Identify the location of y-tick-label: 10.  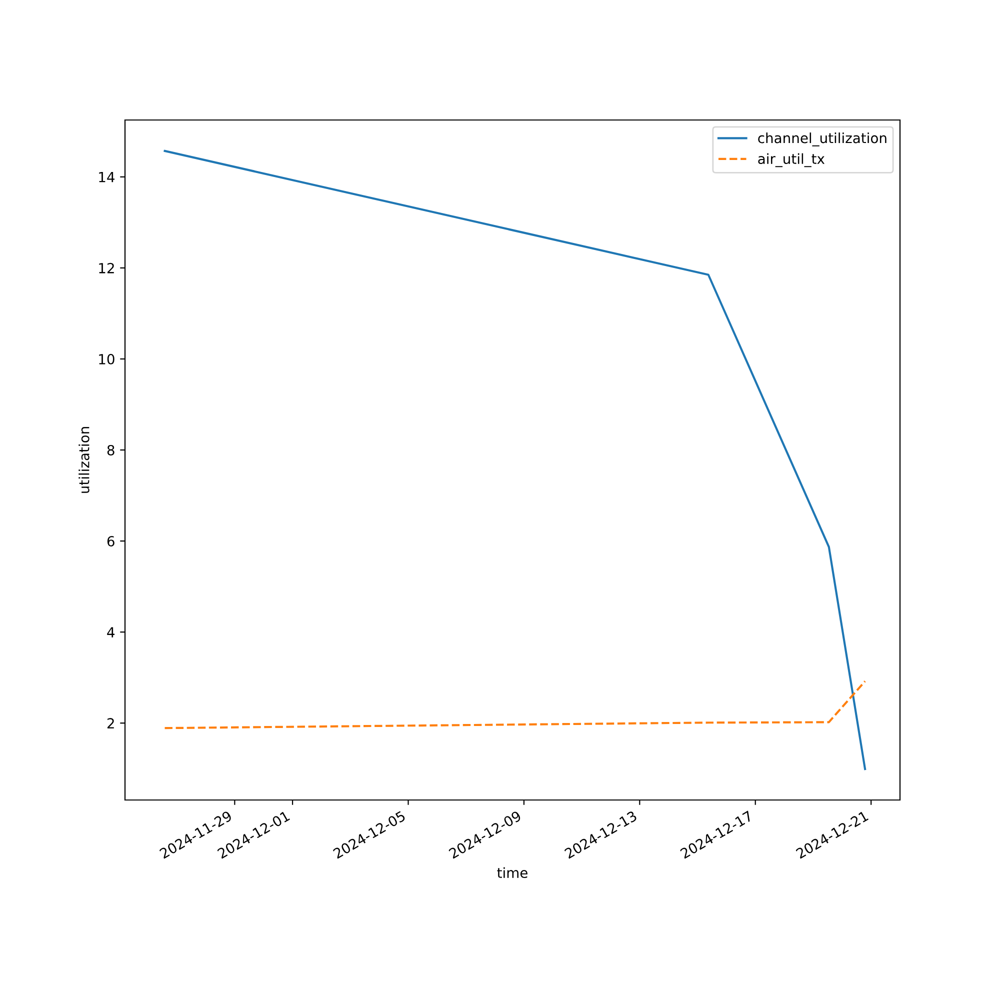
(106, 359).